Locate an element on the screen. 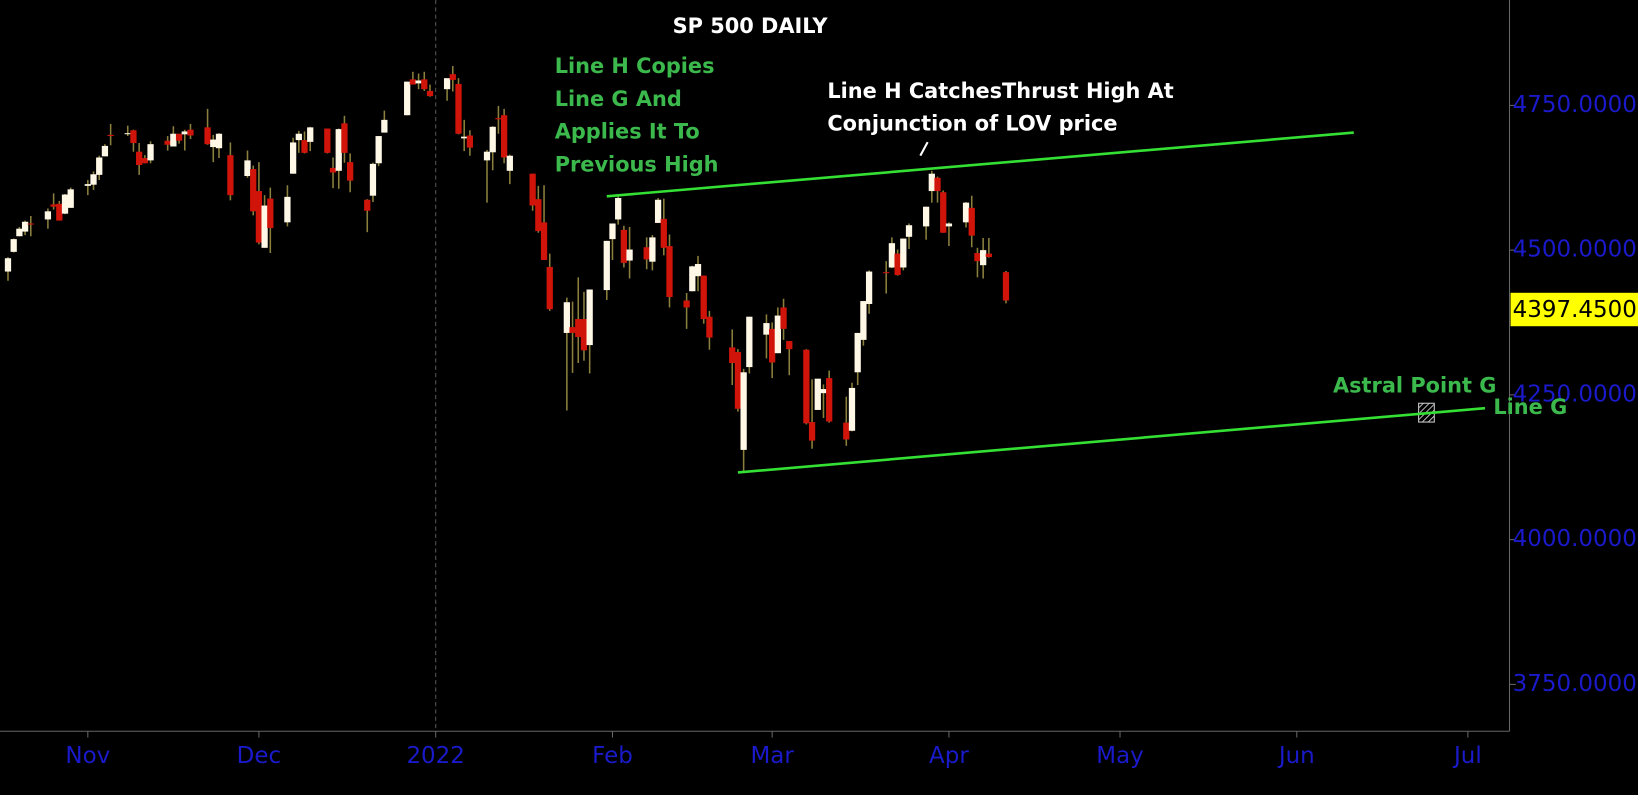  annotation: Line G And is located at coordinates (618, 99).